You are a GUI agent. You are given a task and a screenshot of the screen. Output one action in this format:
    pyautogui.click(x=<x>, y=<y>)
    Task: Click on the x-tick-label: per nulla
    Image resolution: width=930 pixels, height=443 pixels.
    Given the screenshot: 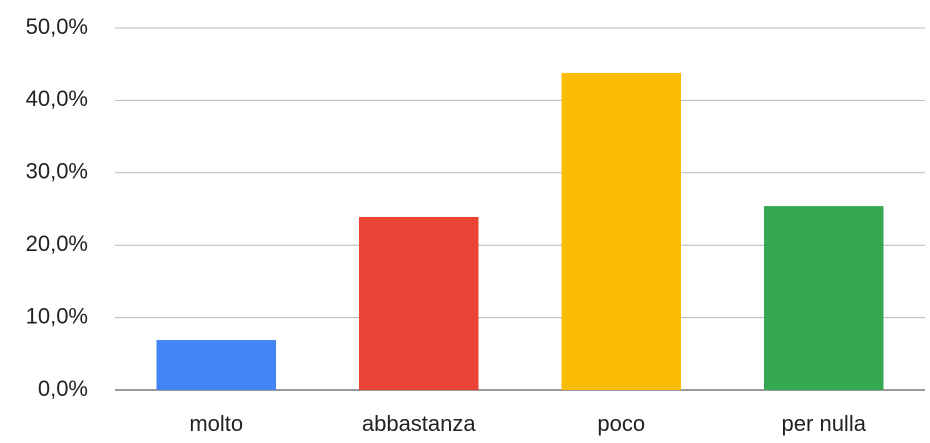 What is the action you would take?
    pyautogui.click(x=824, y=423)
    